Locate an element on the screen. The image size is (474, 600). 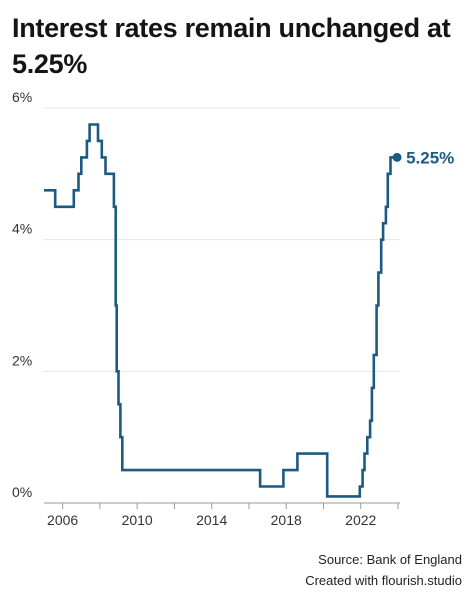
x-tick-label: 2010 is located at coordinates (137, 520).